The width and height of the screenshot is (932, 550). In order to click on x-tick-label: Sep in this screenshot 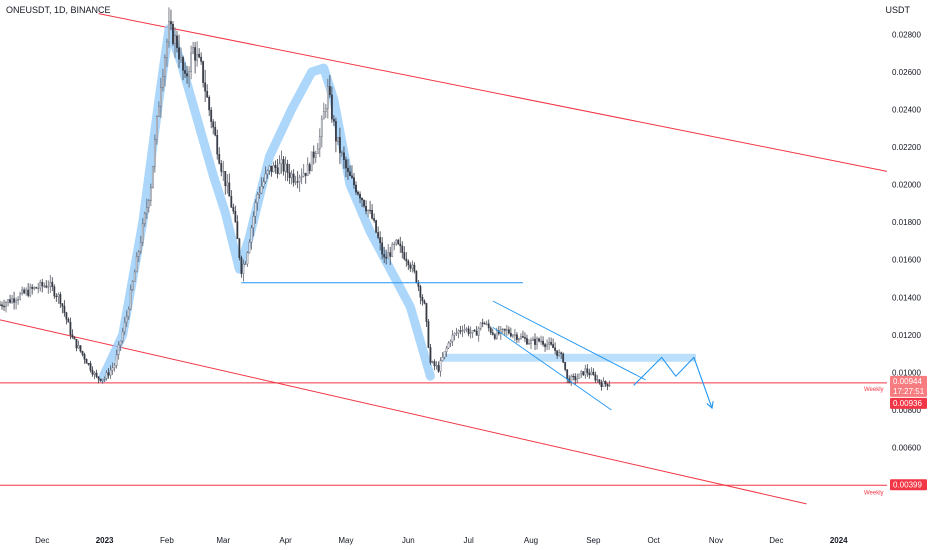, I will do `click(593, 540)`.